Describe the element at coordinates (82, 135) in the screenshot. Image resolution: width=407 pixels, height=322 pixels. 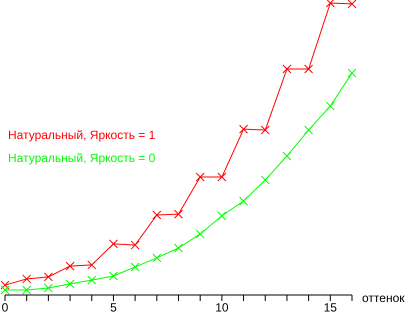
I see `text: Натуральный, Яркость = 1` at that location.